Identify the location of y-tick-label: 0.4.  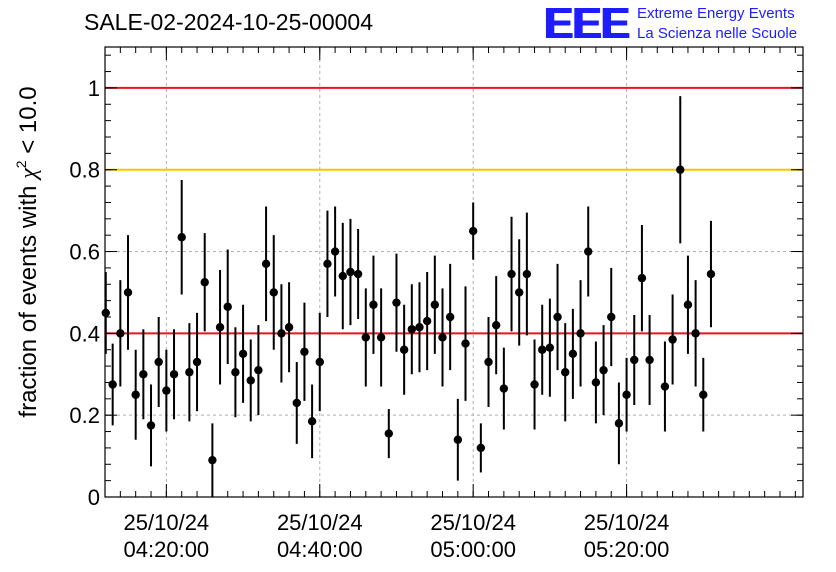
(84, 333).